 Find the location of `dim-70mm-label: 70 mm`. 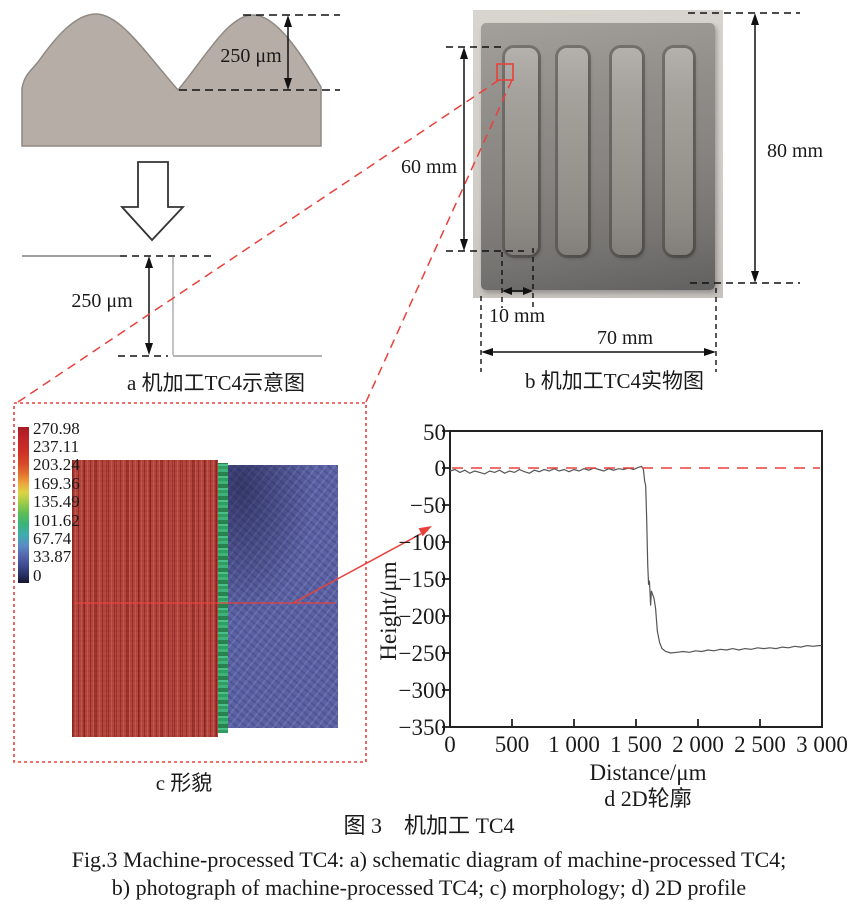

dim-70mm-label: 70 mm is located at coordinates (625, 338).